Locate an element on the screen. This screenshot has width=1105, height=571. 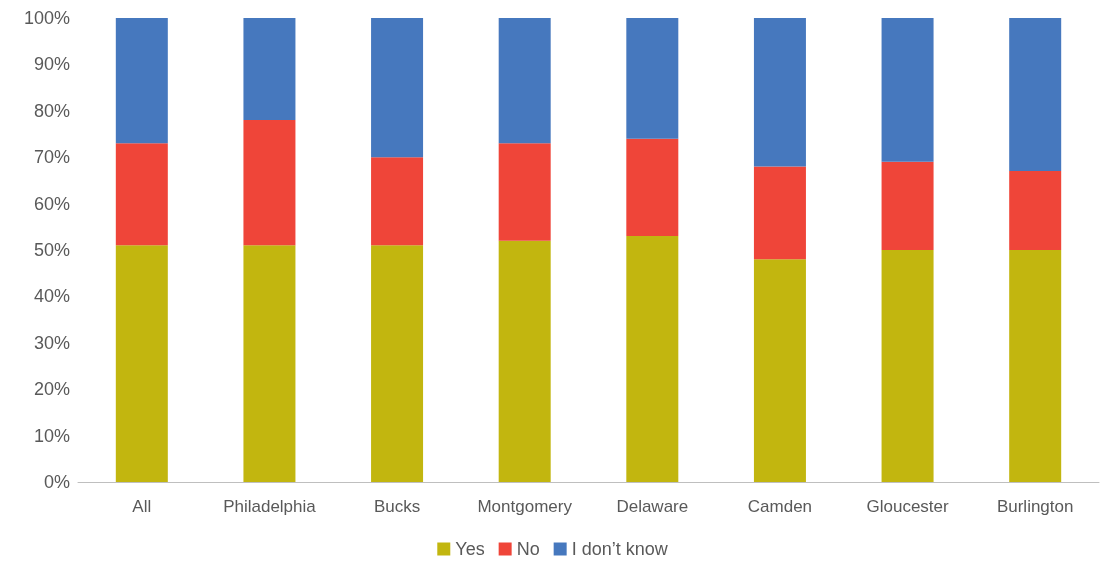
y-tick-label: 80% is located at coordinates (51, 110).